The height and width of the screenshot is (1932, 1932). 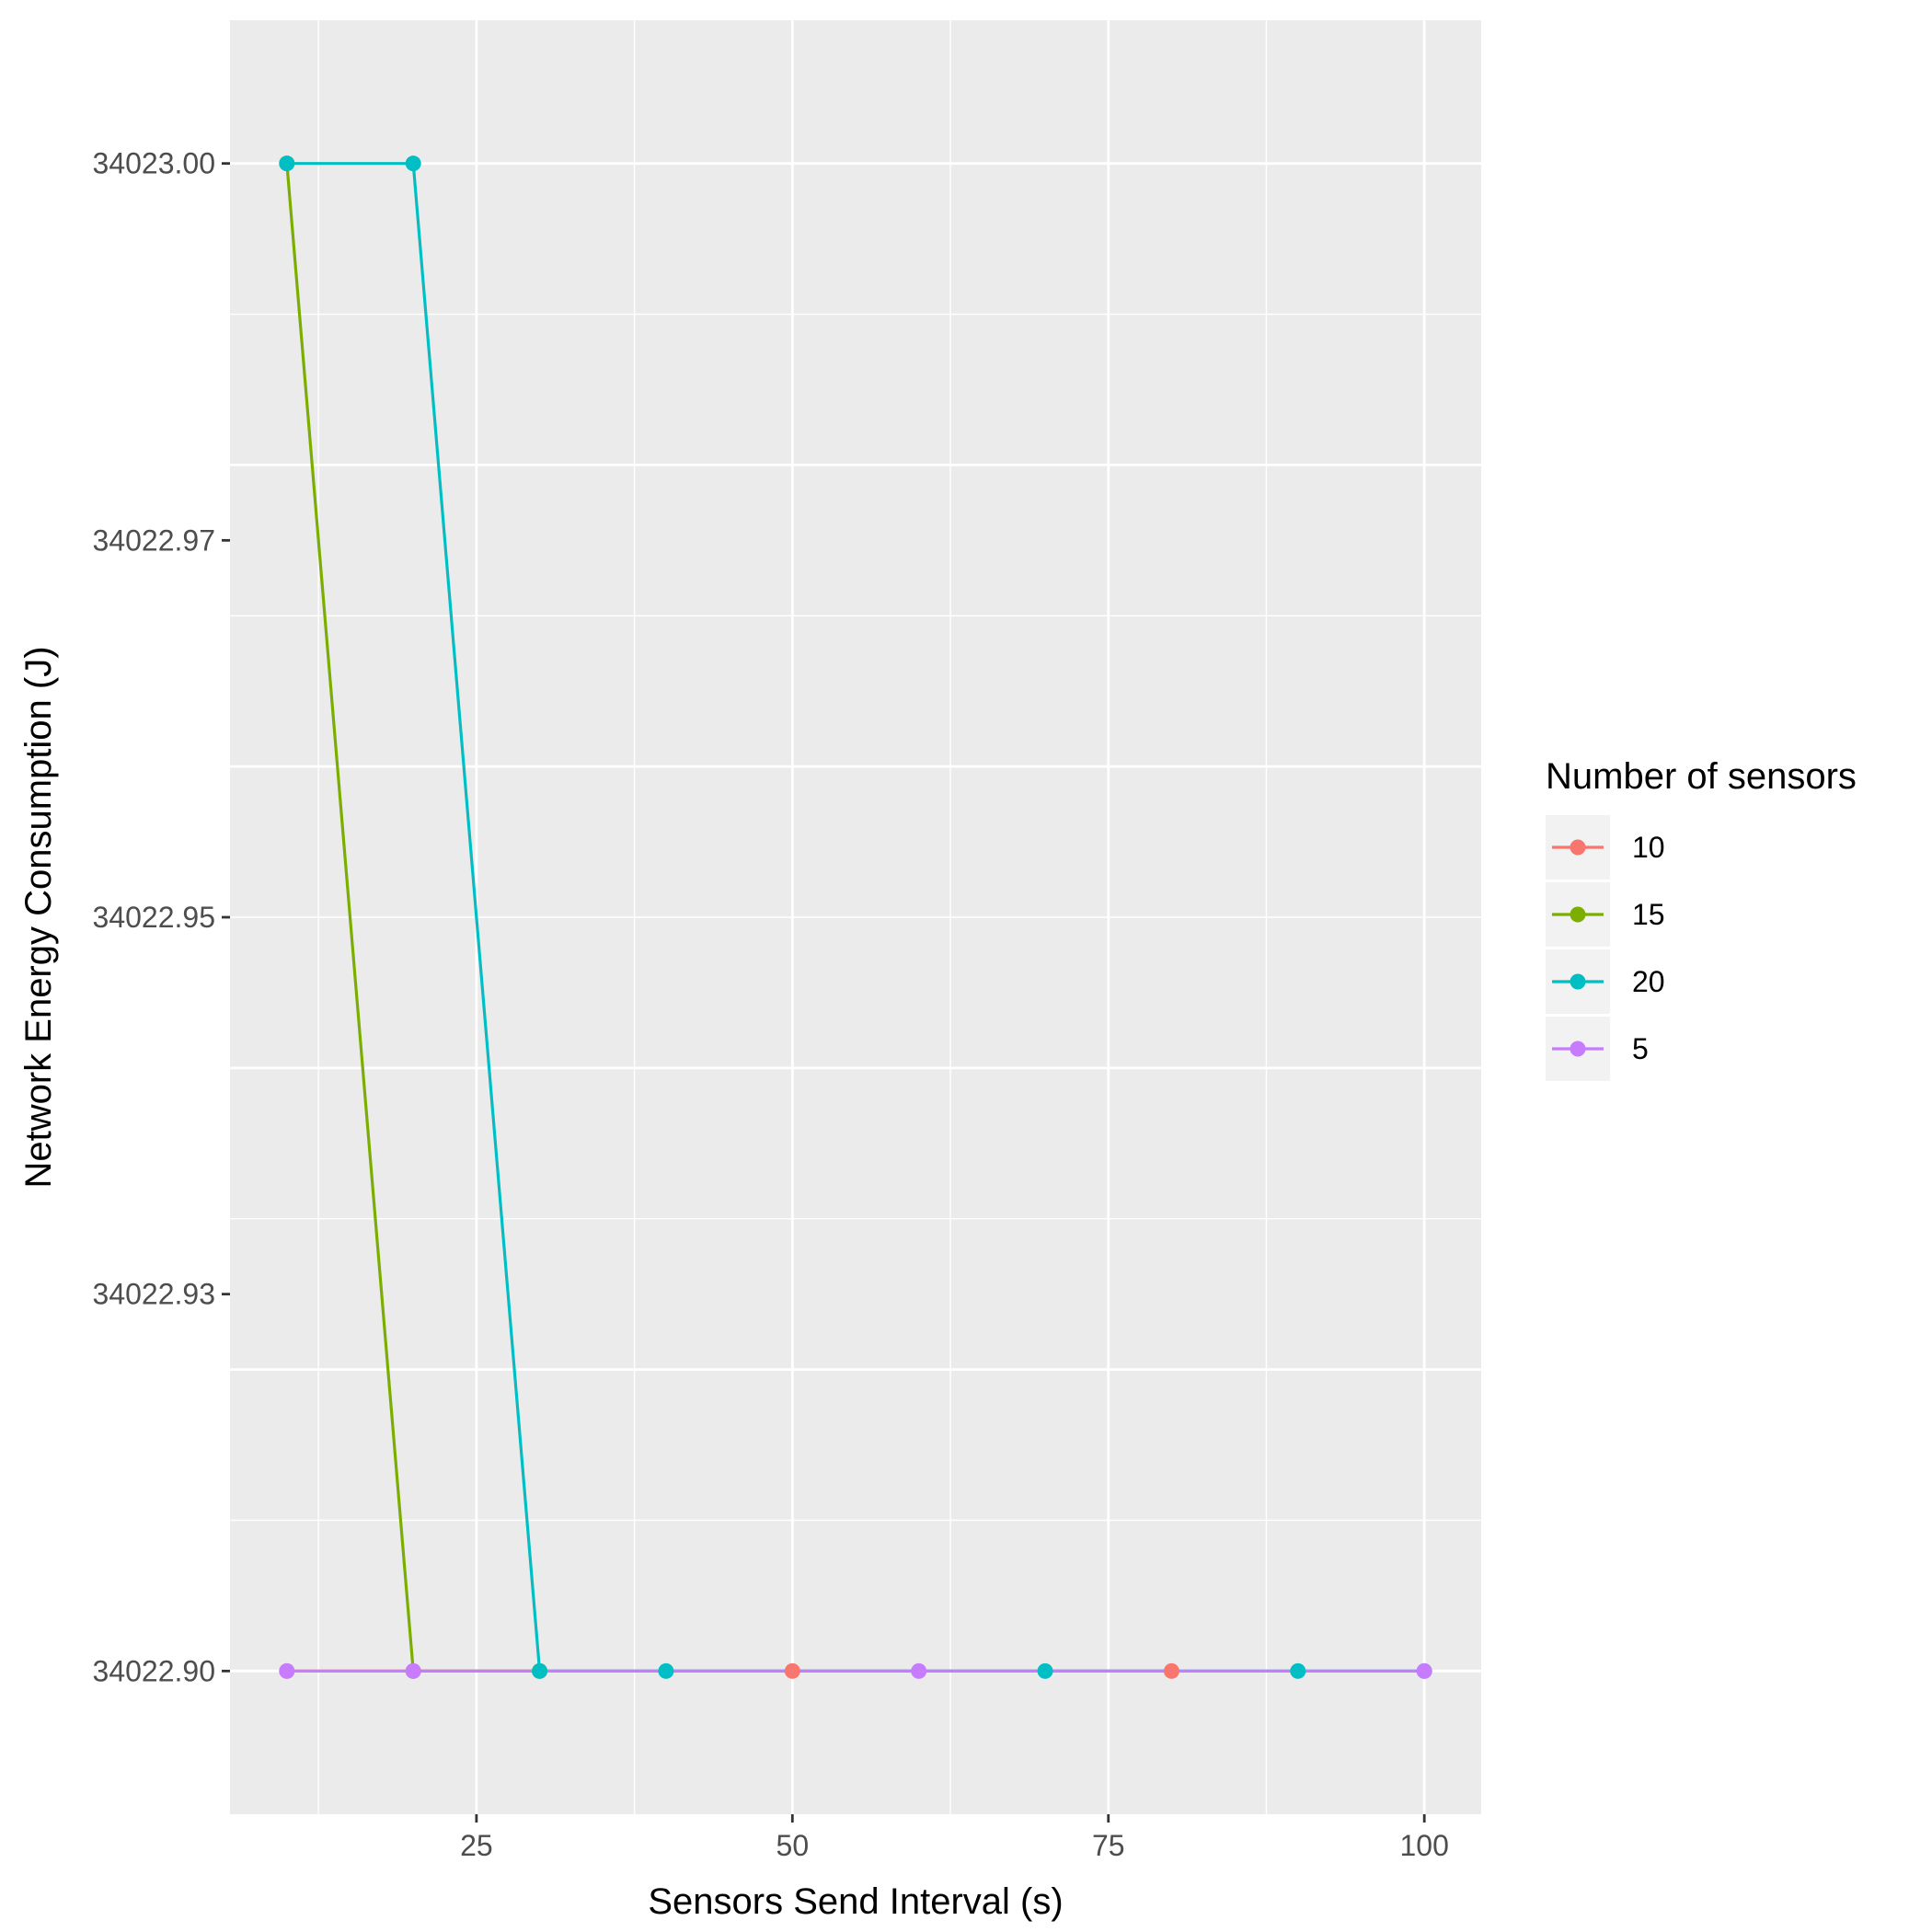 I want to click on x-tick-label: 50, so click(x=793, y=1845).